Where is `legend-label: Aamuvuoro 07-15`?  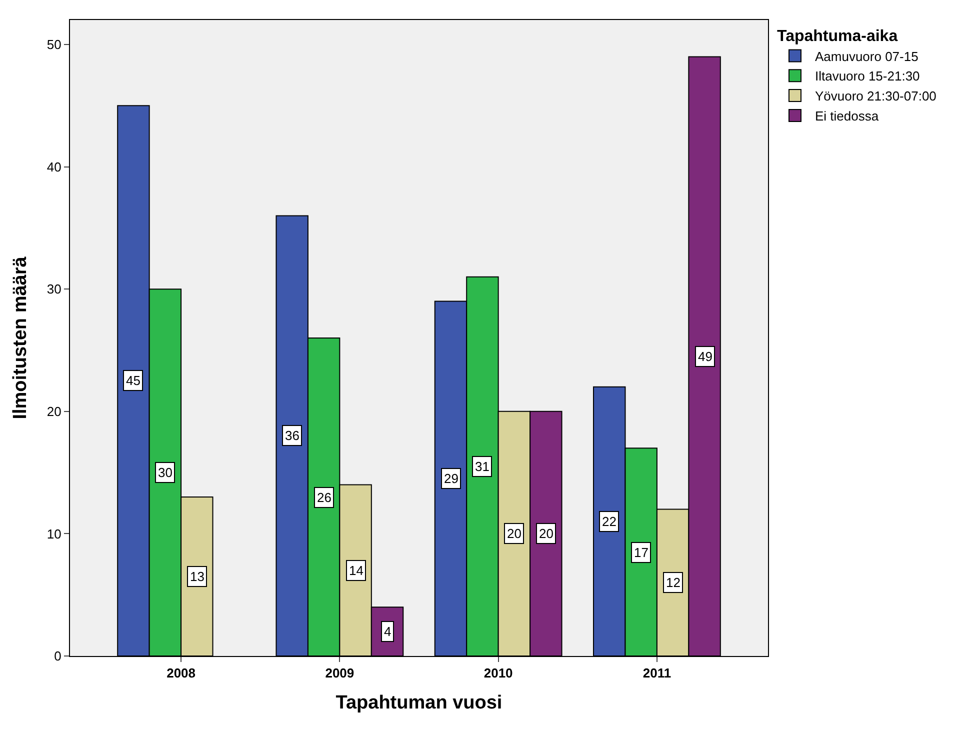 legend-label: Aamuvuoro 07-15 is located at coordinates (866, 56).